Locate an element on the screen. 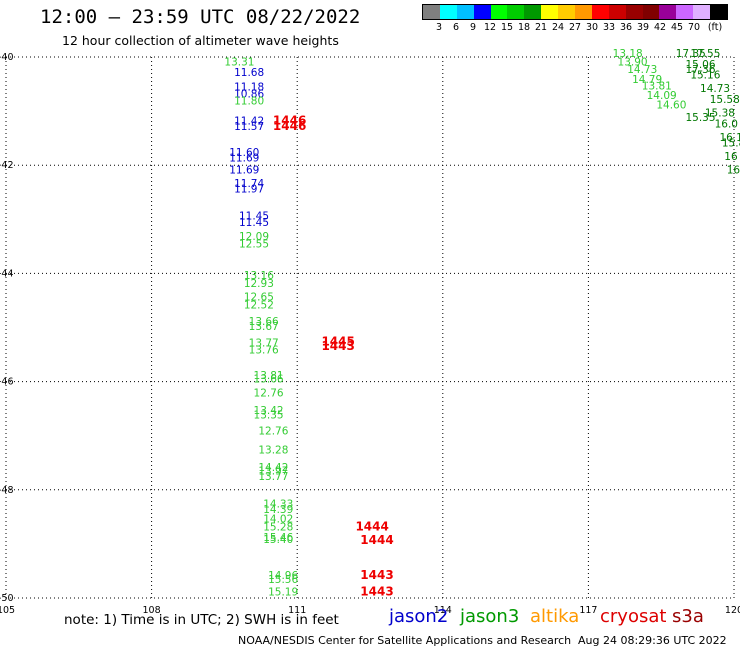  data-point-label: 11.80 is located at coordinates (249, 102).